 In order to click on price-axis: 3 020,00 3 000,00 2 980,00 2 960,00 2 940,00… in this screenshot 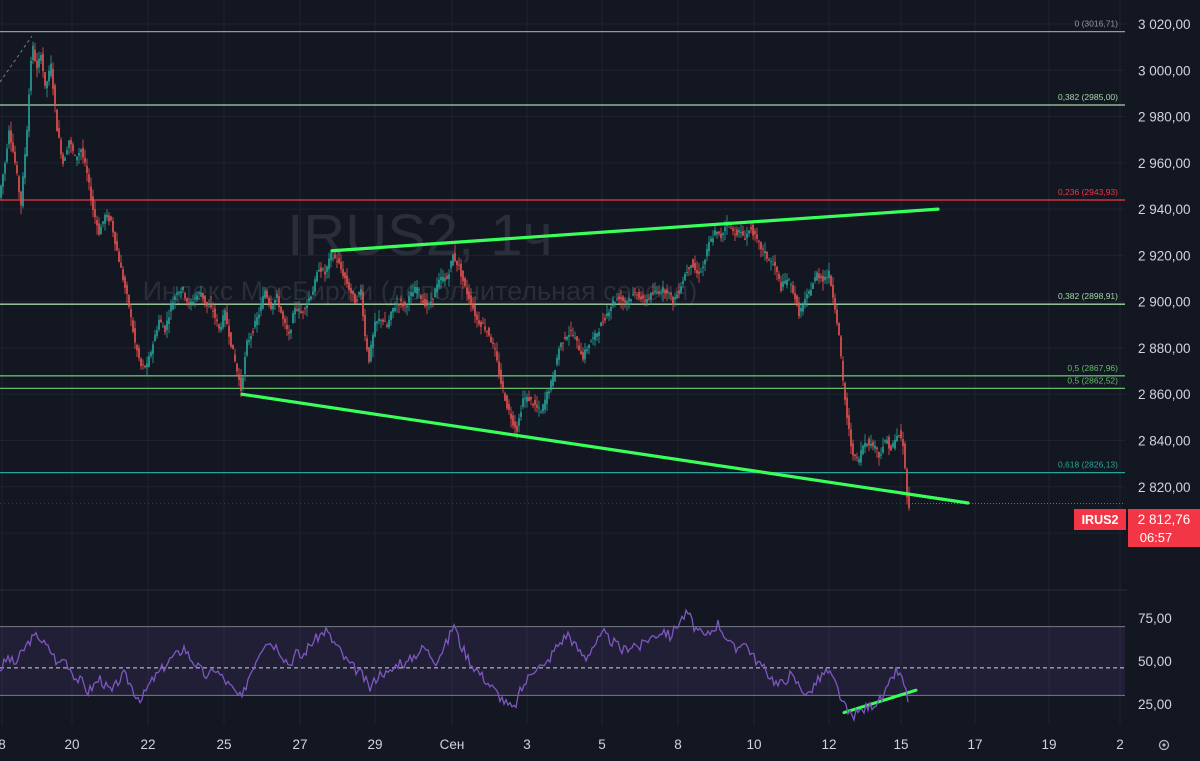, I will do `click(1163, 380)`.